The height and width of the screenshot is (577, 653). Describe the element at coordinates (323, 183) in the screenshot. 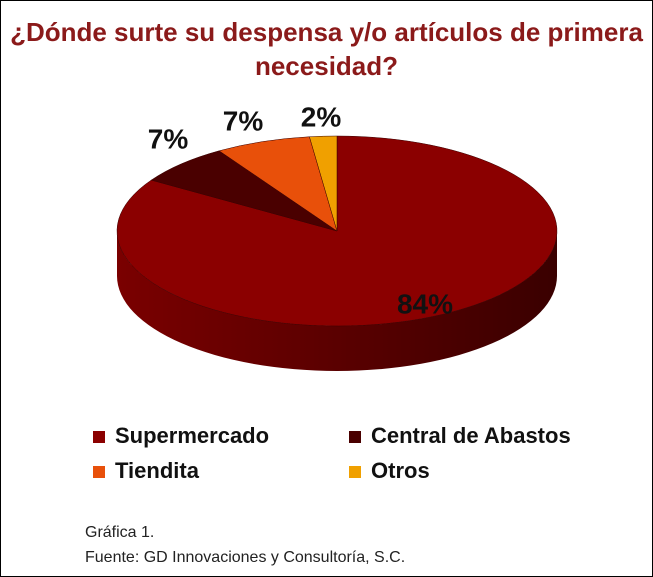

I see `pie-slice` at that location.